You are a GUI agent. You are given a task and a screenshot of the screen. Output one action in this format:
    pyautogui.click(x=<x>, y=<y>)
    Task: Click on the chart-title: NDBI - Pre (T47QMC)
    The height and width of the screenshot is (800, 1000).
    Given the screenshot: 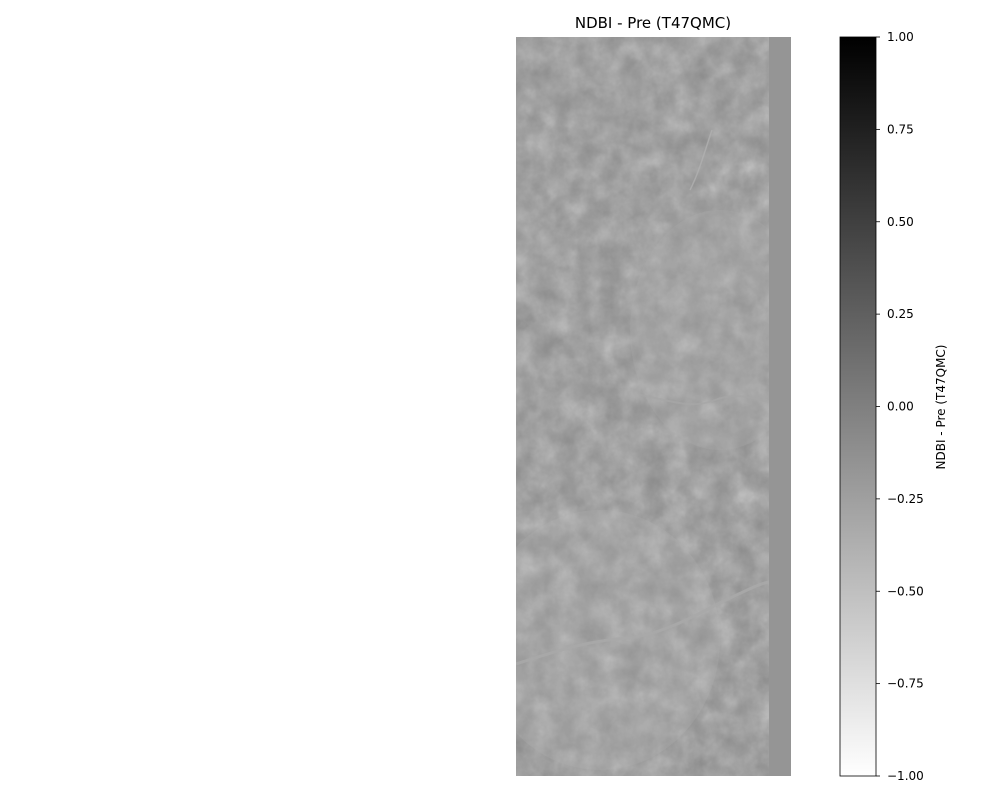 What is the action you would take?
    pyautogui.click(x=653, y=23)
    